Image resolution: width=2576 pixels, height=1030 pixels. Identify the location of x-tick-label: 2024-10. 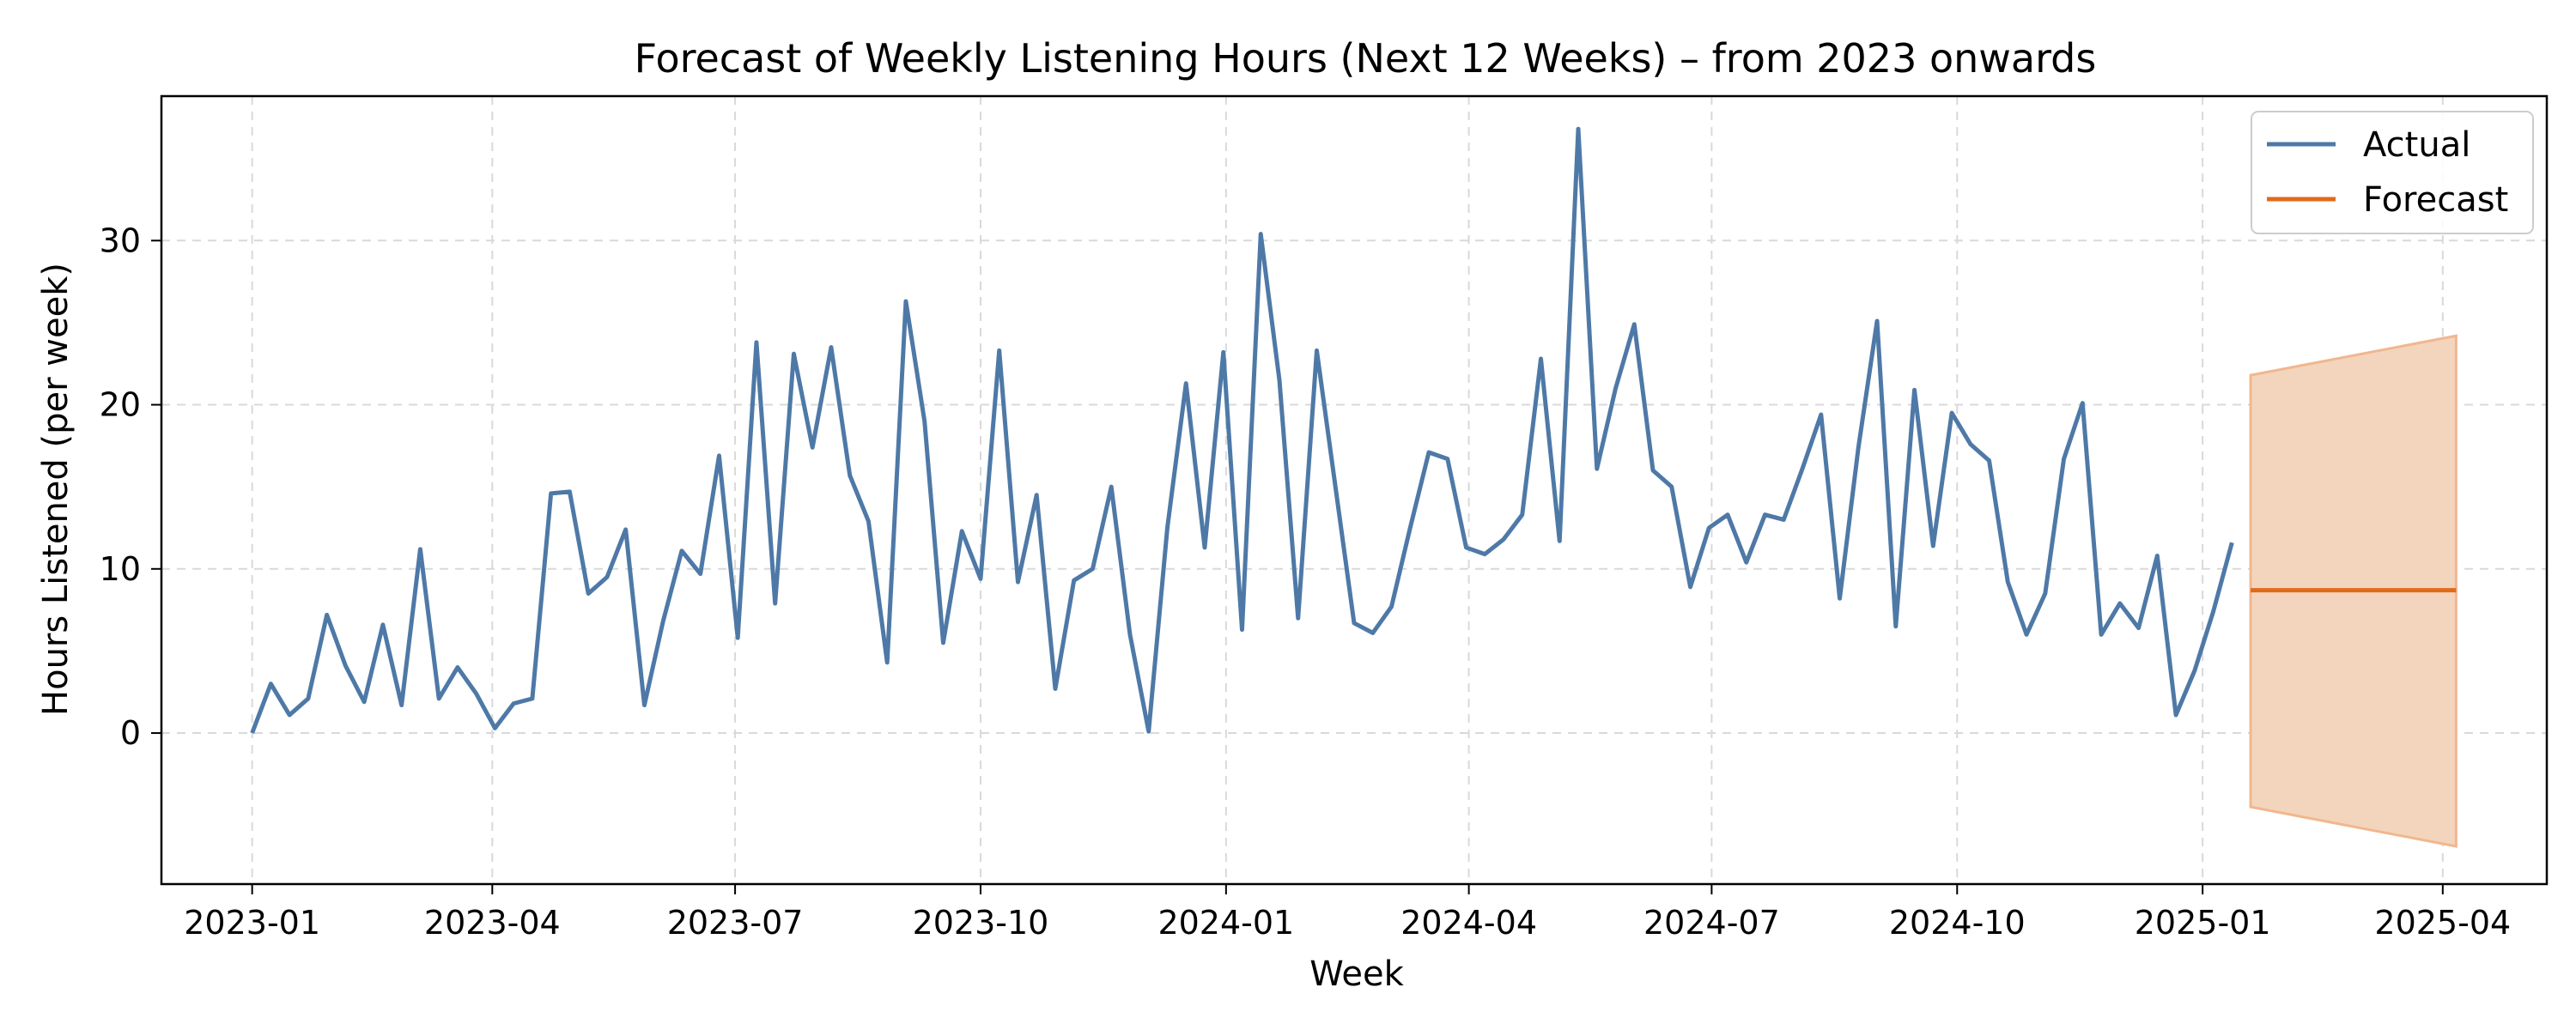
(1958, 923).